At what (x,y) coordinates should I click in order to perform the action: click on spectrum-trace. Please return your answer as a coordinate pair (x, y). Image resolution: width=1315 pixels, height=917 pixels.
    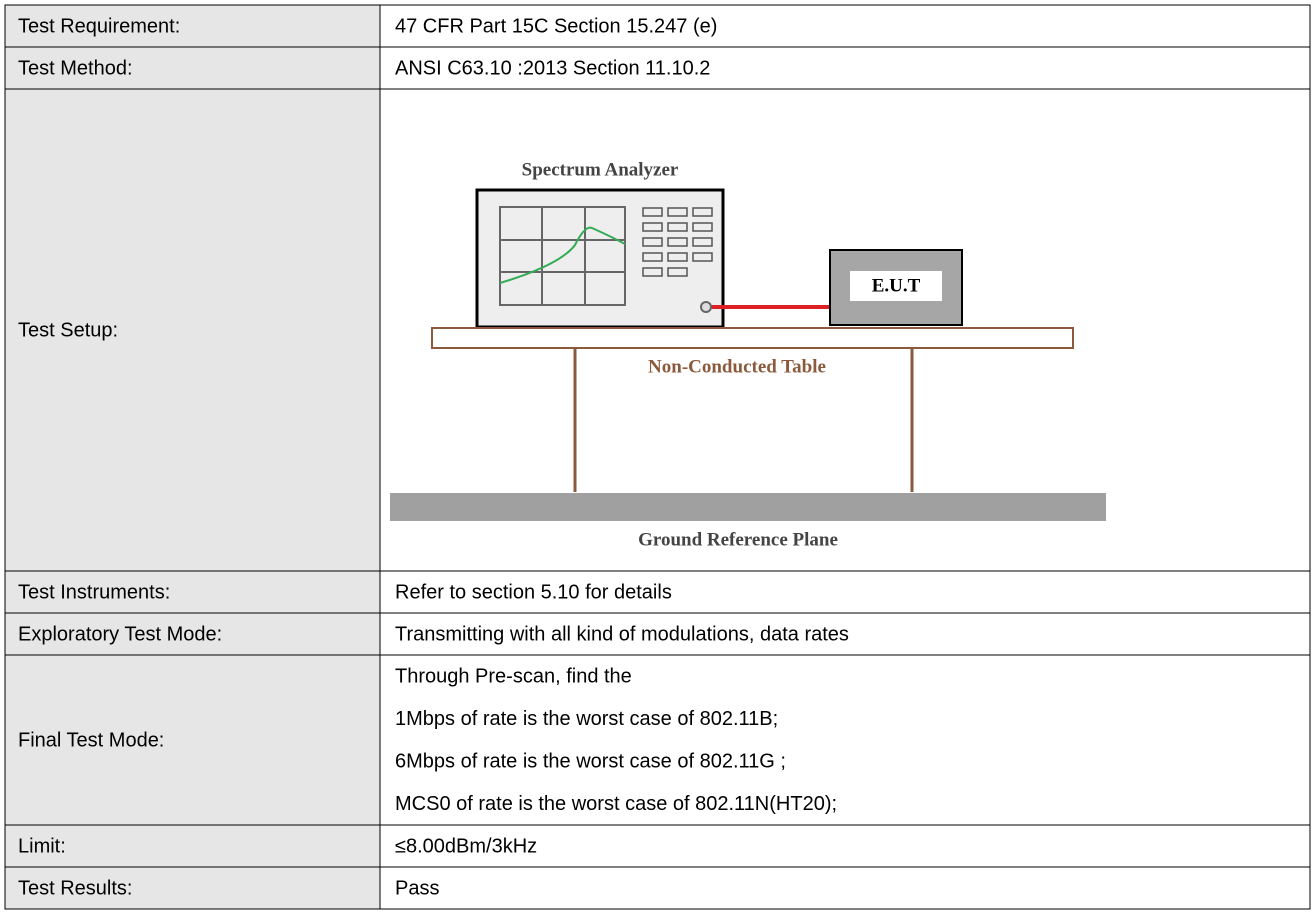
    Looking at the image, I should click on (562, 255).